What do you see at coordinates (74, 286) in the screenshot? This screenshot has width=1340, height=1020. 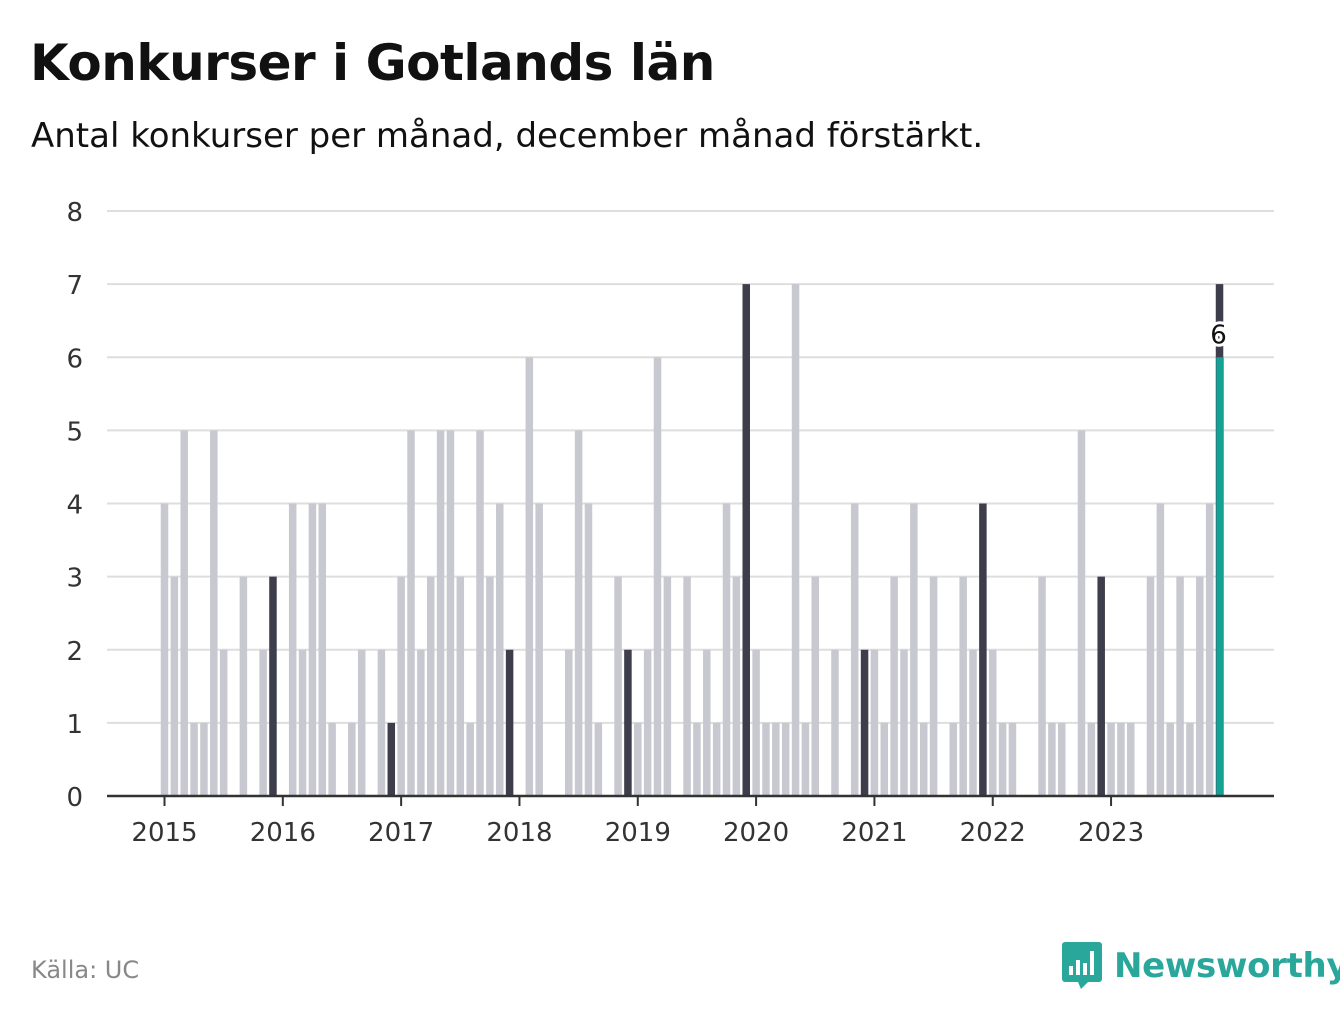 I see `y-tick-label: 7` at bounding box center [74, 286].